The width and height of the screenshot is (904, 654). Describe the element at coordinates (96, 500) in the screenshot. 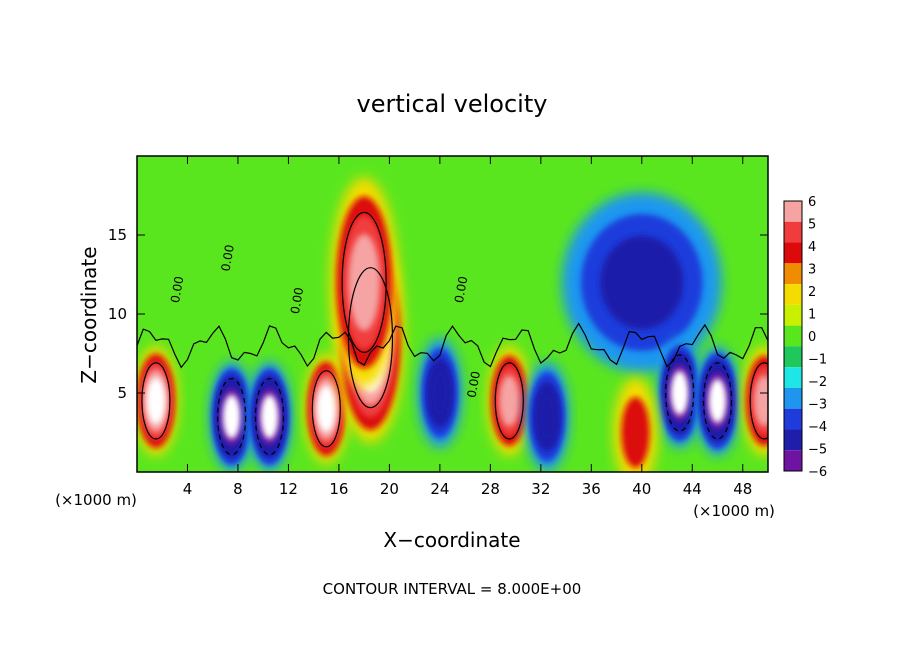

I see `x-unit-left: (×1000 m)` at that location.